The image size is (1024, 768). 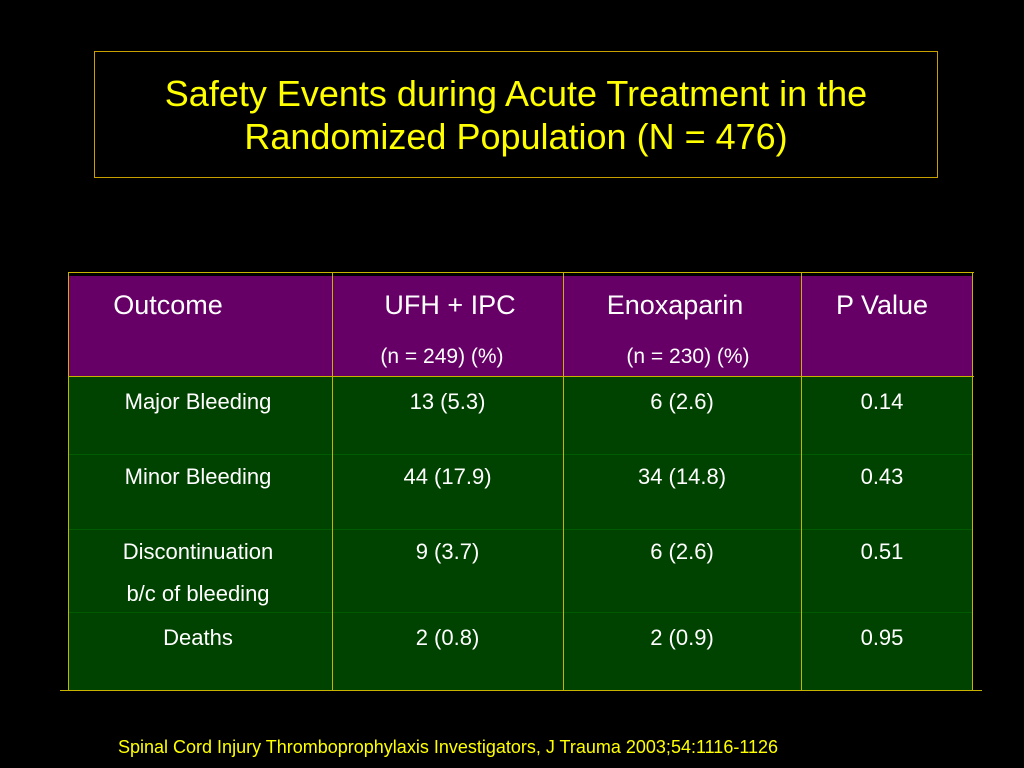 I want to click on cell-p-value: 0.51, so click(x=882, y=551).